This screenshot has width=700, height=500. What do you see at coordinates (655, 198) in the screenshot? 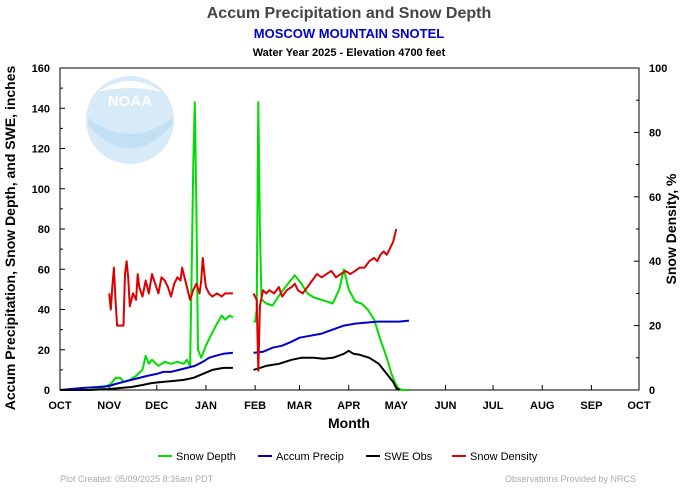
I see `y-right-tick-label: 60` at bounding box center [655, 198].